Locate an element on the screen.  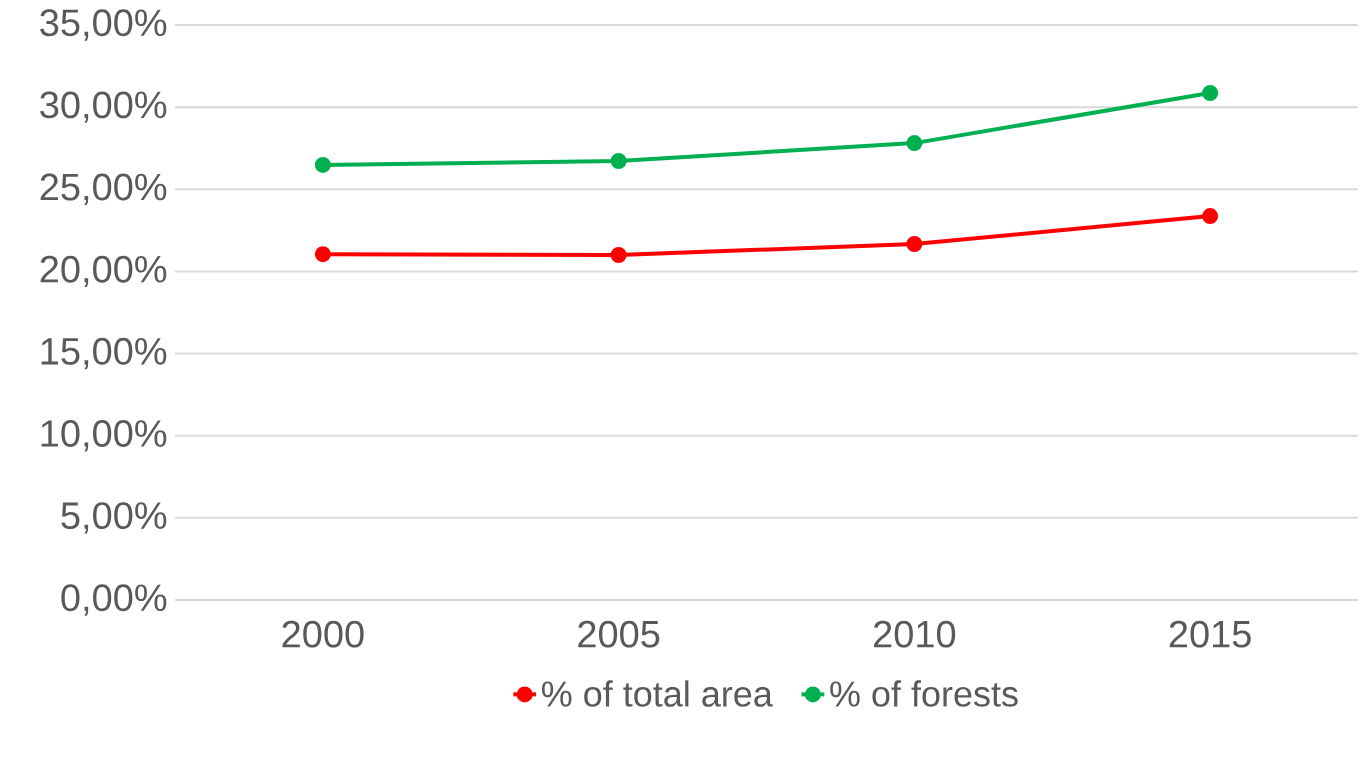
y-tick-label: 25,00% is located at coordinates (103, 189).